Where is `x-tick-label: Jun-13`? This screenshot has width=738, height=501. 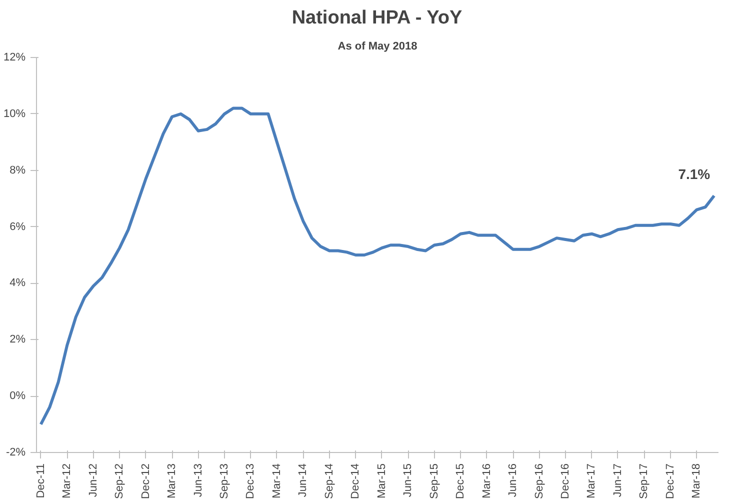
x-tick-label: Jun-13 is located at coordinates (198, 480).